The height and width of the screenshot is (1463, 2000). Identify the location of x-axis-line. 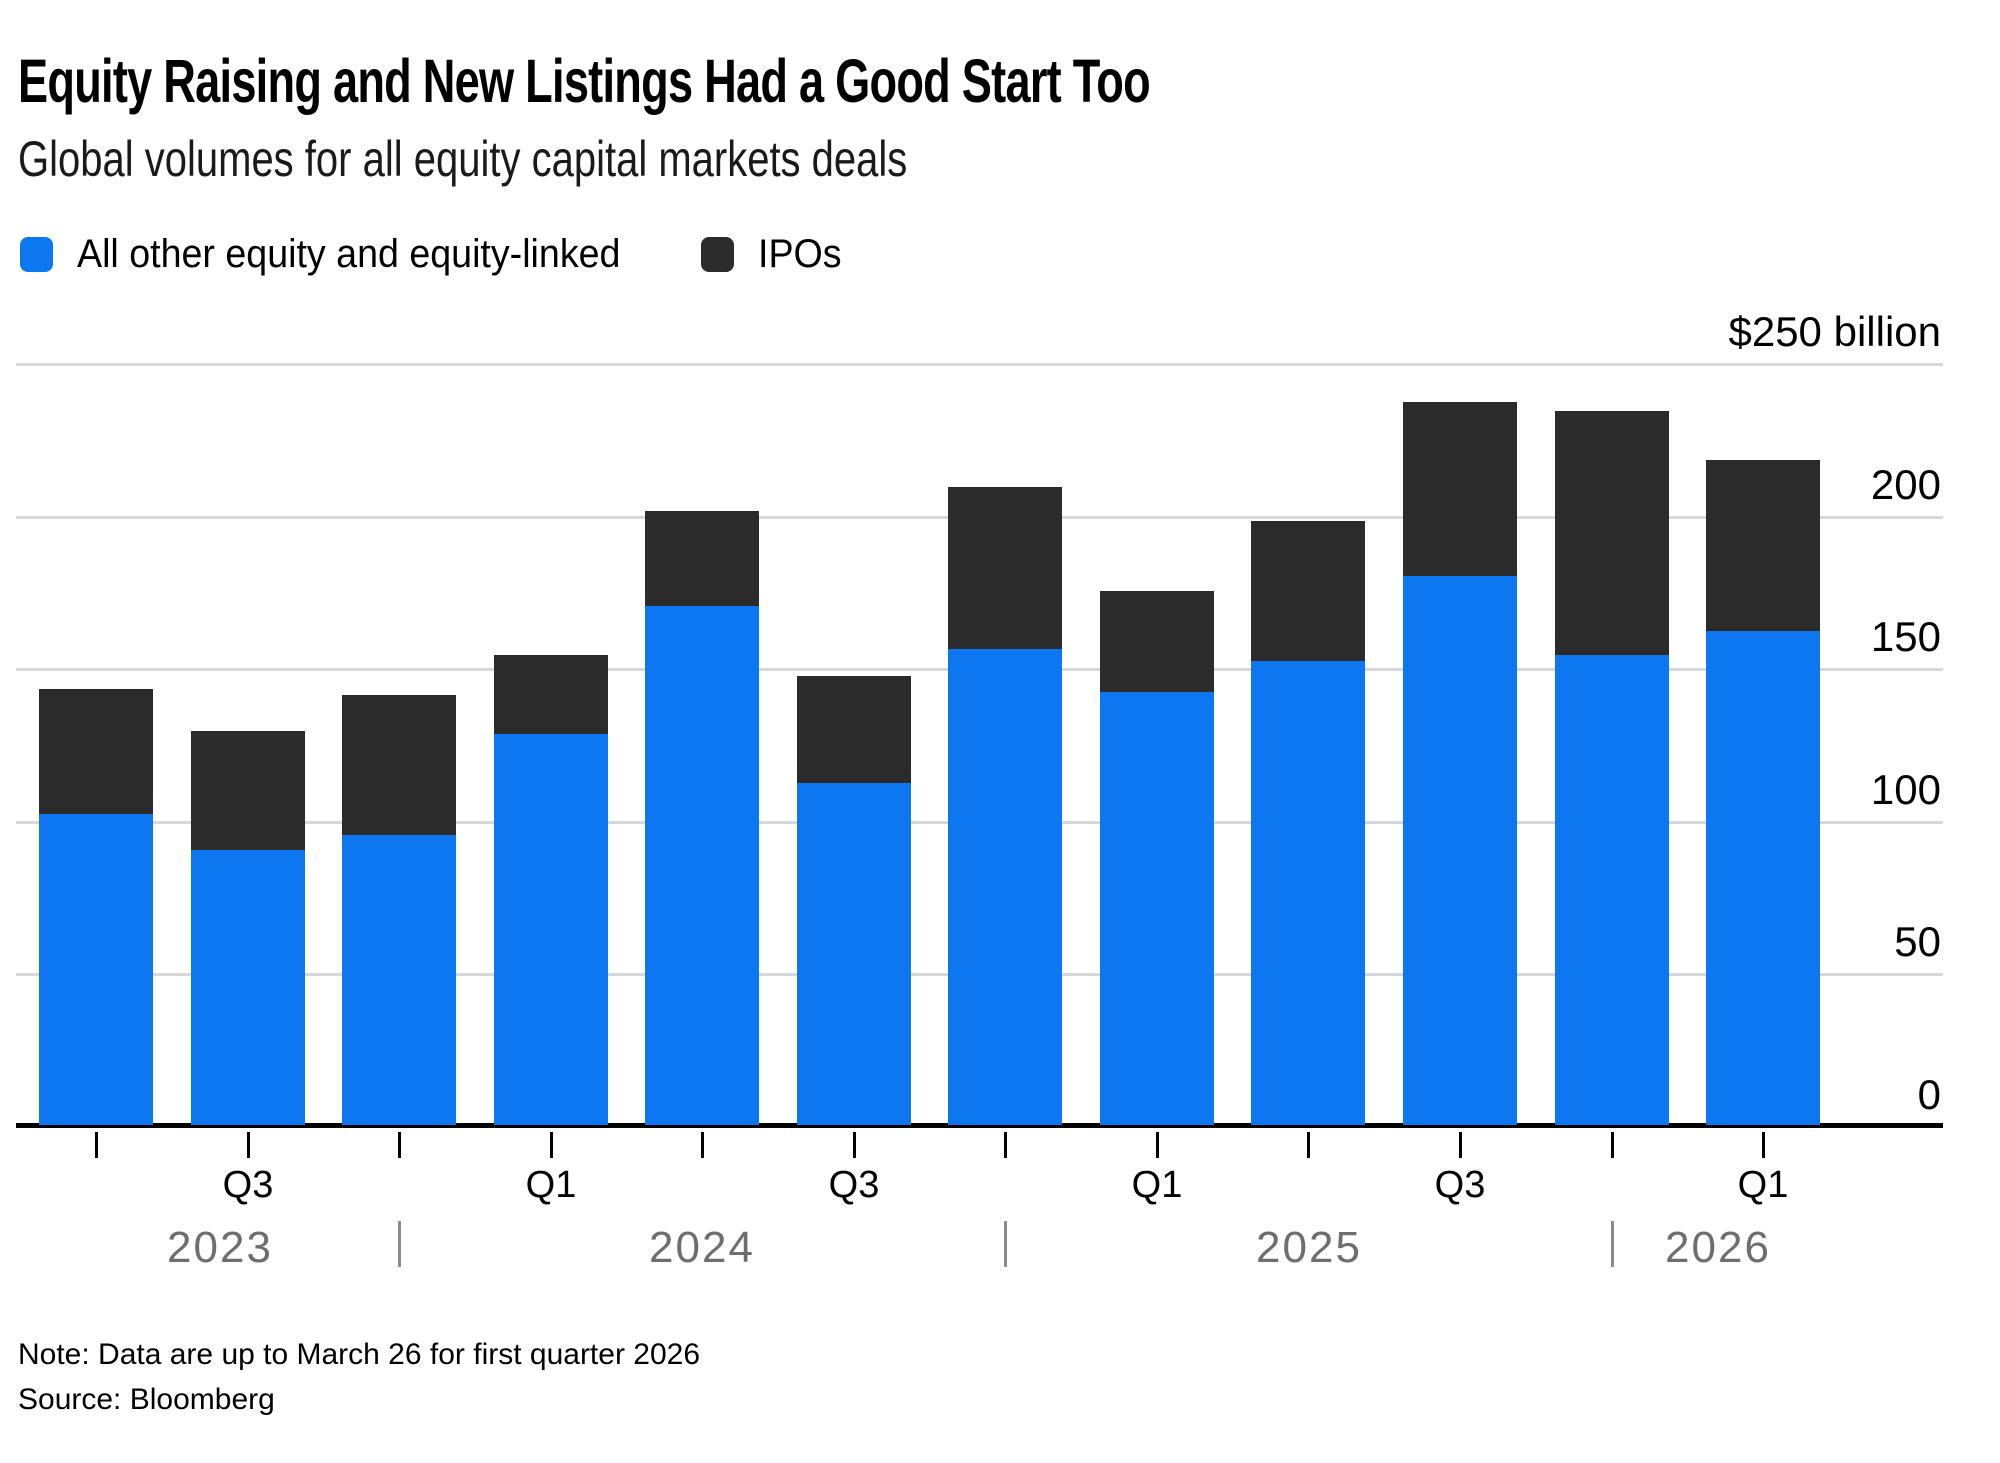
(979, 1125).